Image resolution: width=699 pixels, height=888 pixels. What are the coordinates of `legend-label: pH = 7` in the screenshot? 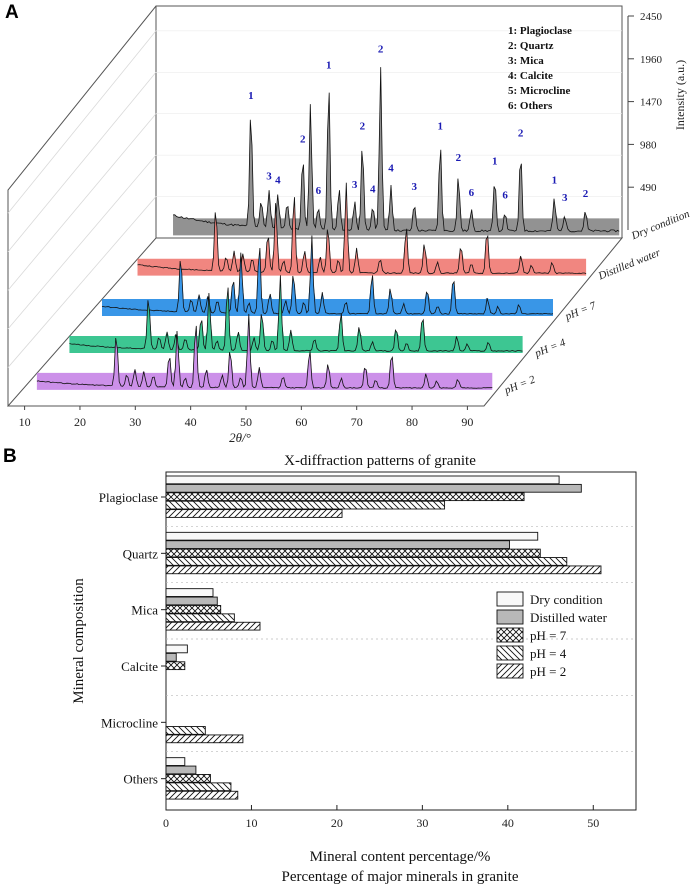 It's located at (548, 635).